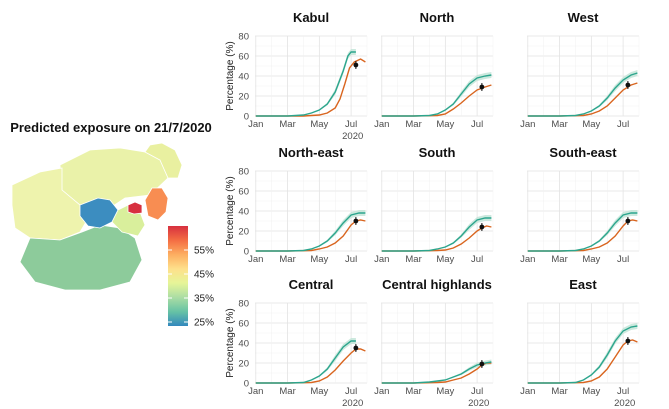 The image size is (669, 409). I want to click on panel-title: Central highlands, so click(437, 284).